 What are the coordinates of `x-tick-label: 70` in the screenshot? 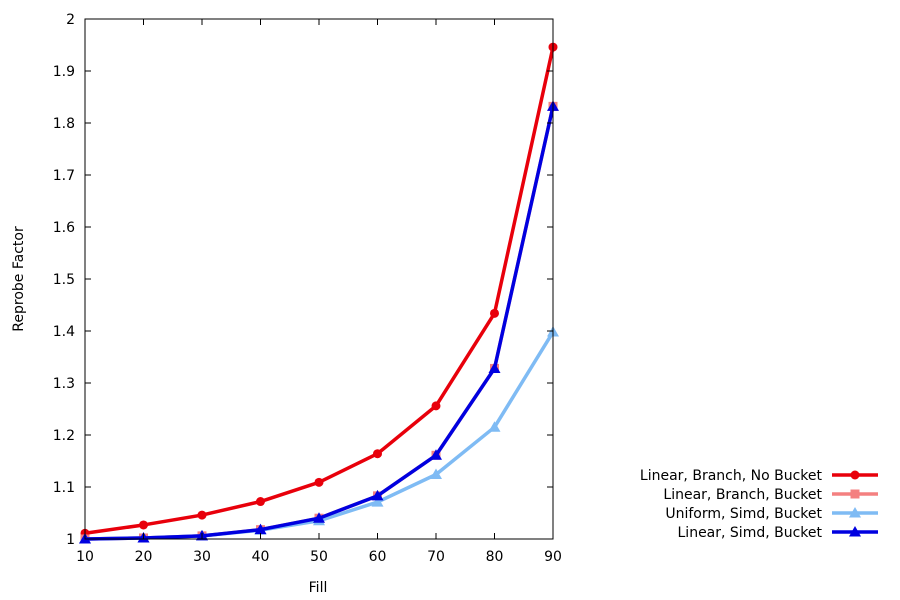 It's located at (436, 557).